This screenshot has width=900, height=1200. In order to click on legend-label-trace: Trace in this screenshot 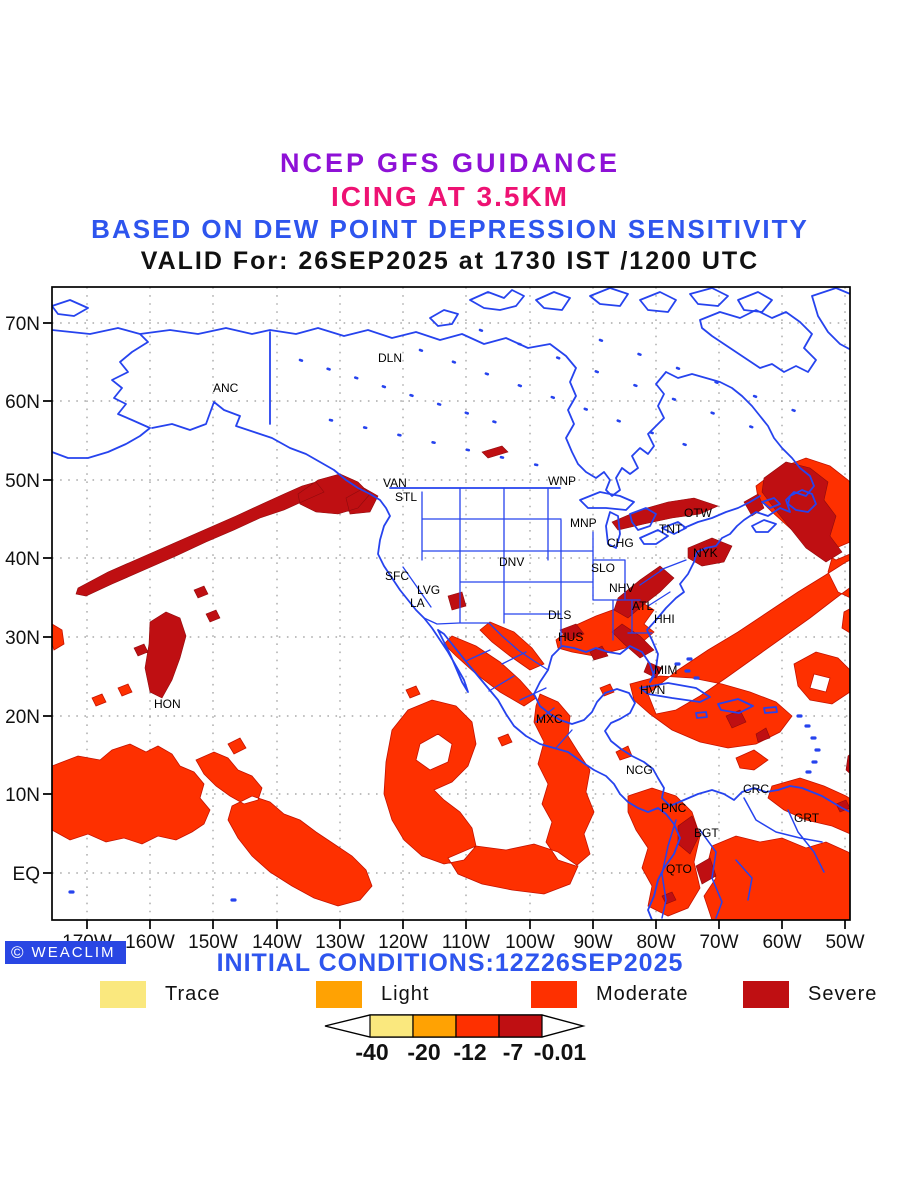, I will do `click(193, 994)`.